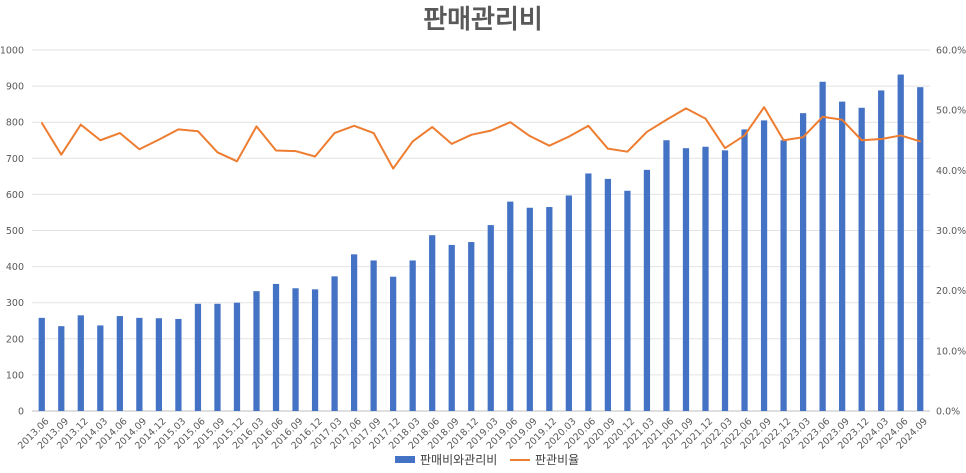 The image size is (966, 473). I want to click on right-axis: 0.0% 10.0% 20.0% 30.0% 40.0% 50.0% 60.0%, so click(951, 232).